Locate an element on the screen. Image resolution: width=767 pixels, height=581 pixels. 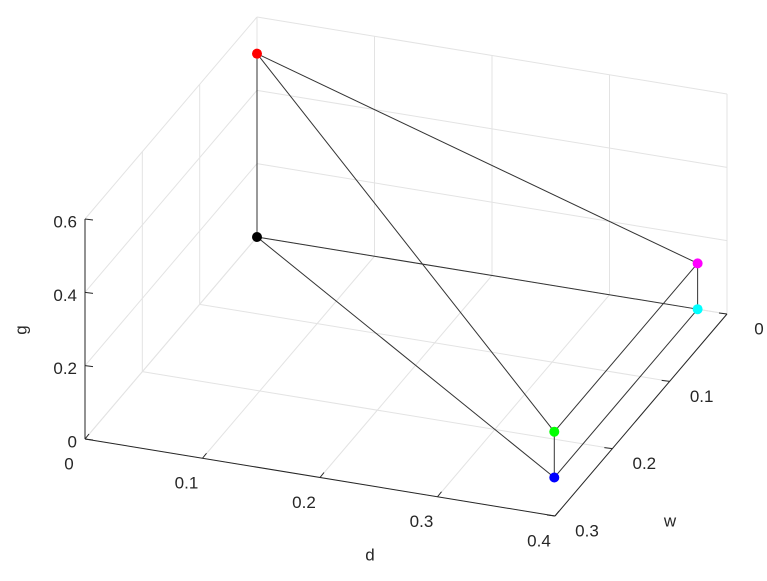
z-tick-label: 0.6 is located at coordinates (65, 221).